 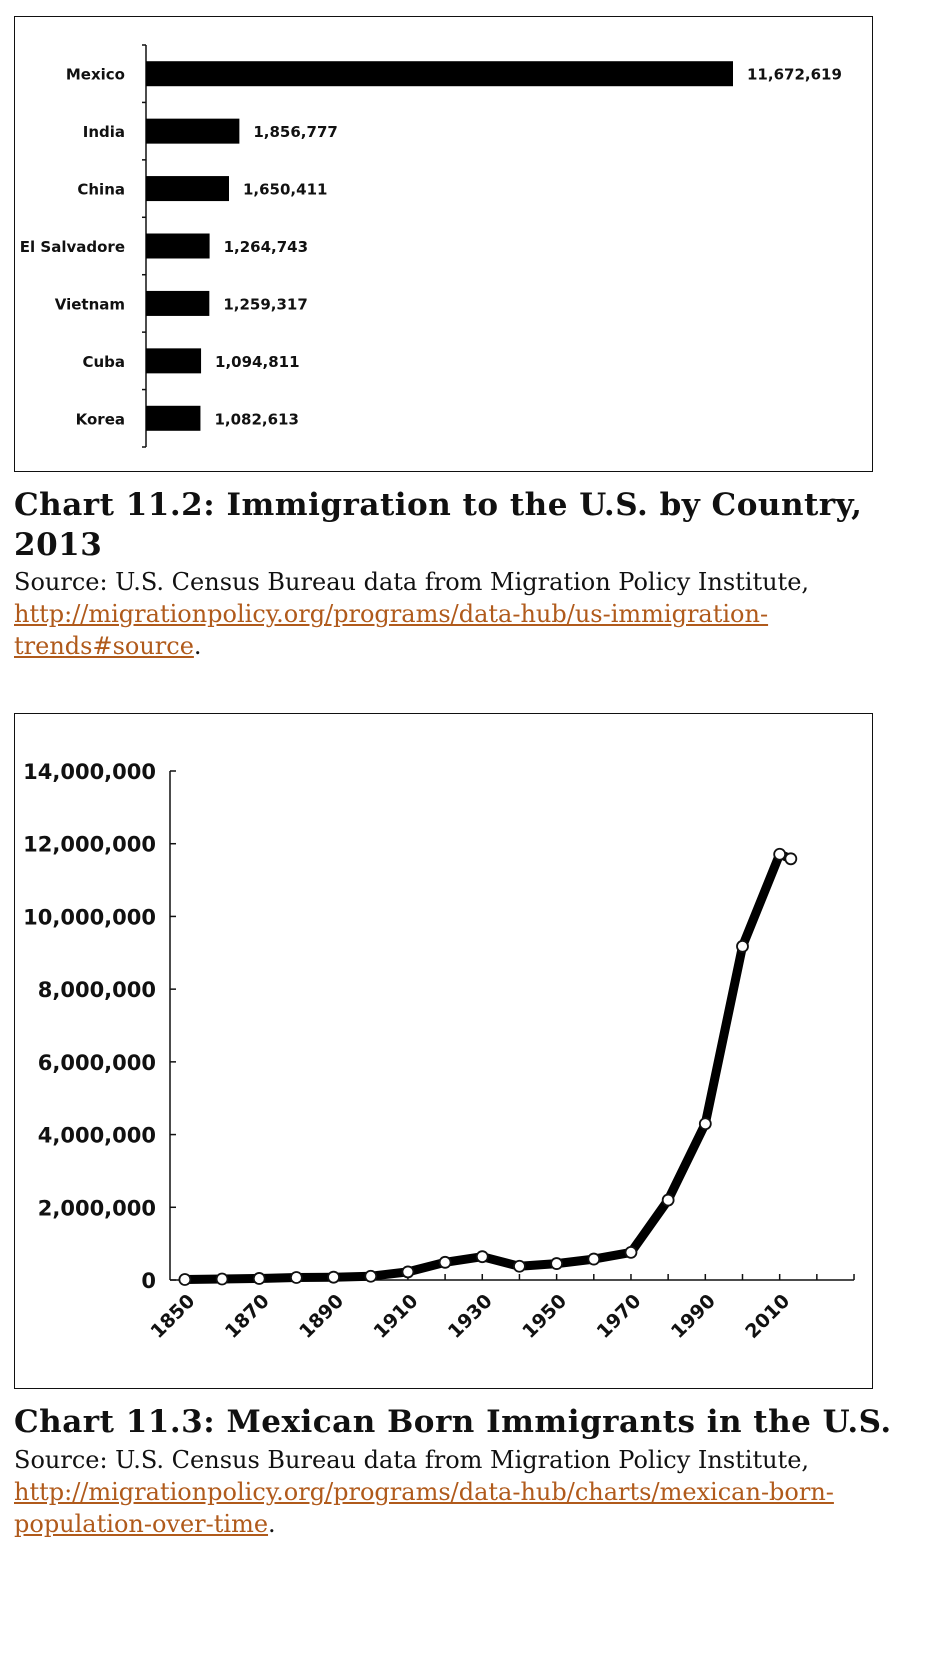 I want to click on y-tick-label: 8,000,000, so click(x=97, y=990).